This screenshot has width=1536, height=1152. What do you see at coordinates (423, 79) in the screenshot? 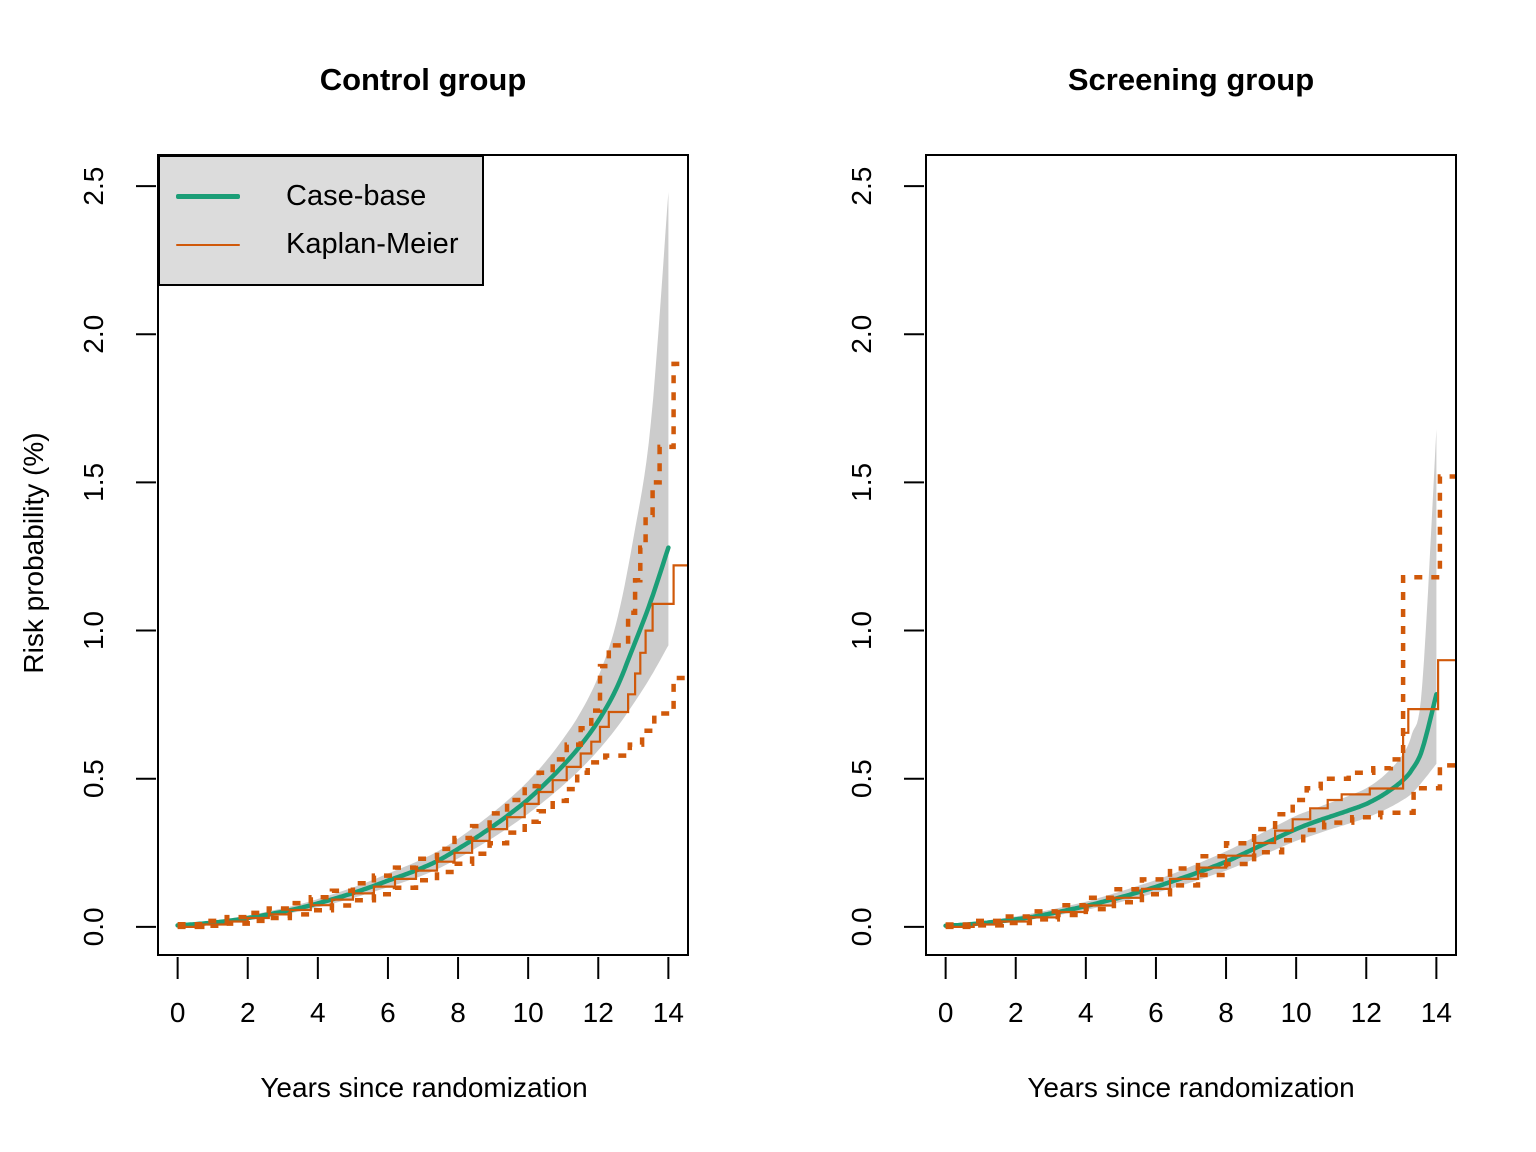
I see `panel-title-control: Control group` at bounding box center [423, 79].